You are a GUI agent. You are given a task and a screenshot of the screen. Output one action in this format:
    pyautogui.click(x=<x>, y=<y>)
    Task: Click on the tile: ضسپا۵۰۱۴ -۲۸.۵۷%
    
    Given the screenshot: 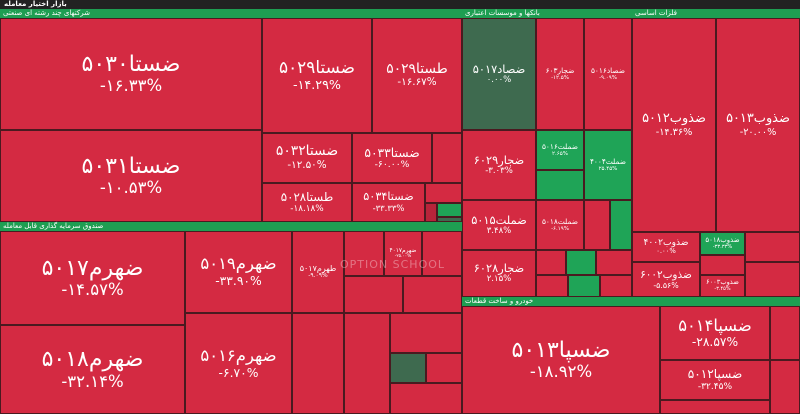 What is the action you would take?
    pyautogui.click(x=715, y=333)
    